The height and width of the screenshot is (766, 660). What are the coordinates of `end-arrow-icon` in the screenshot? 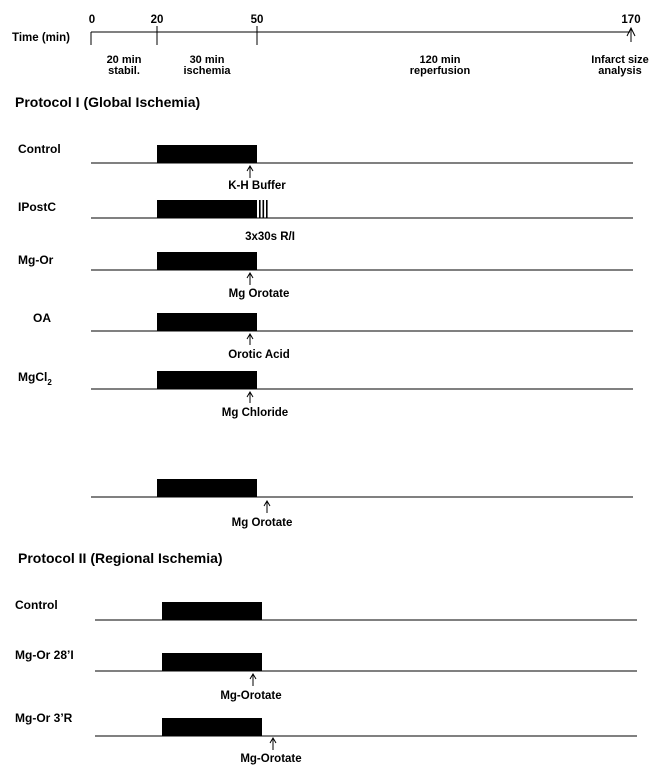 It's located at (631, 31).